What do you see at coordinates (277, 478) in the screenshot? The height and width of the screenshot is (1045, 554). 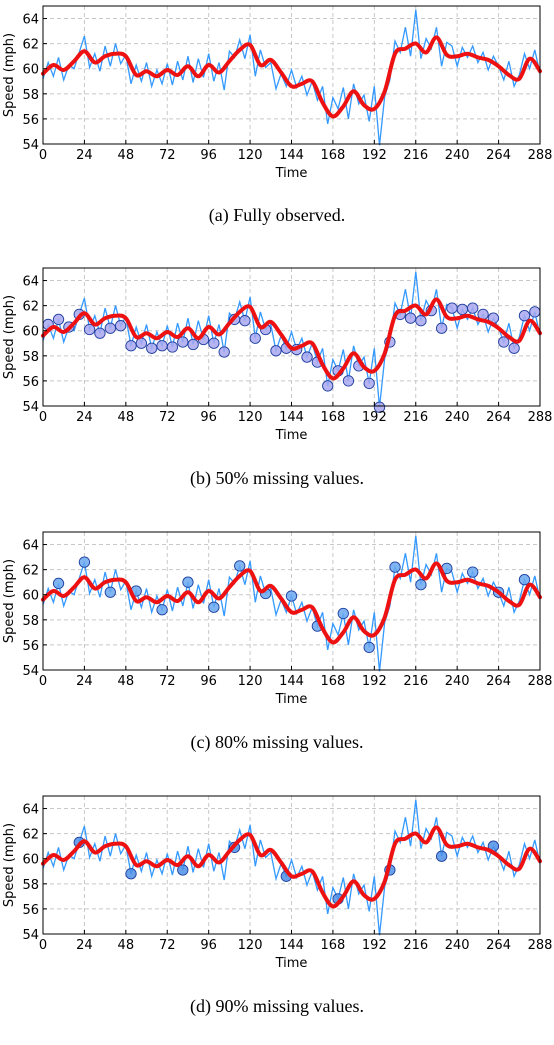 I see `caption-b: (b) 50% missing values.` at bounding box center [277, 478].